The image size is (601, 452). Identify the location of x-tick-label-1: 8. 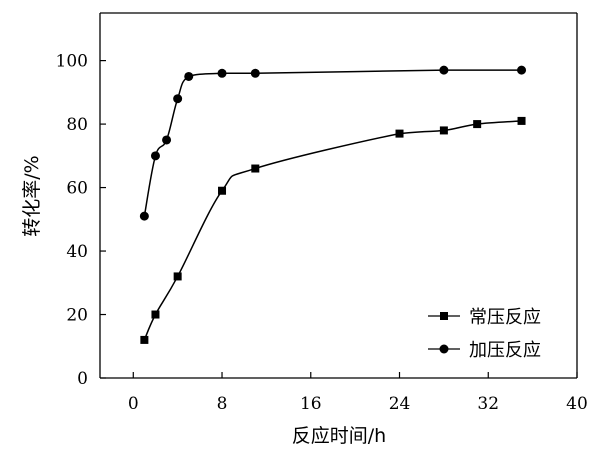
(222, 404).